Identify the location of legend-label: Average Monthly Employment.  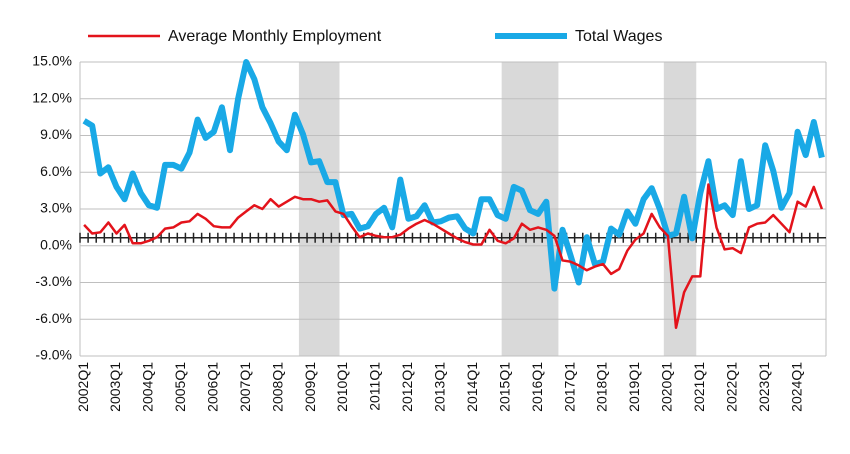
(275, 36).